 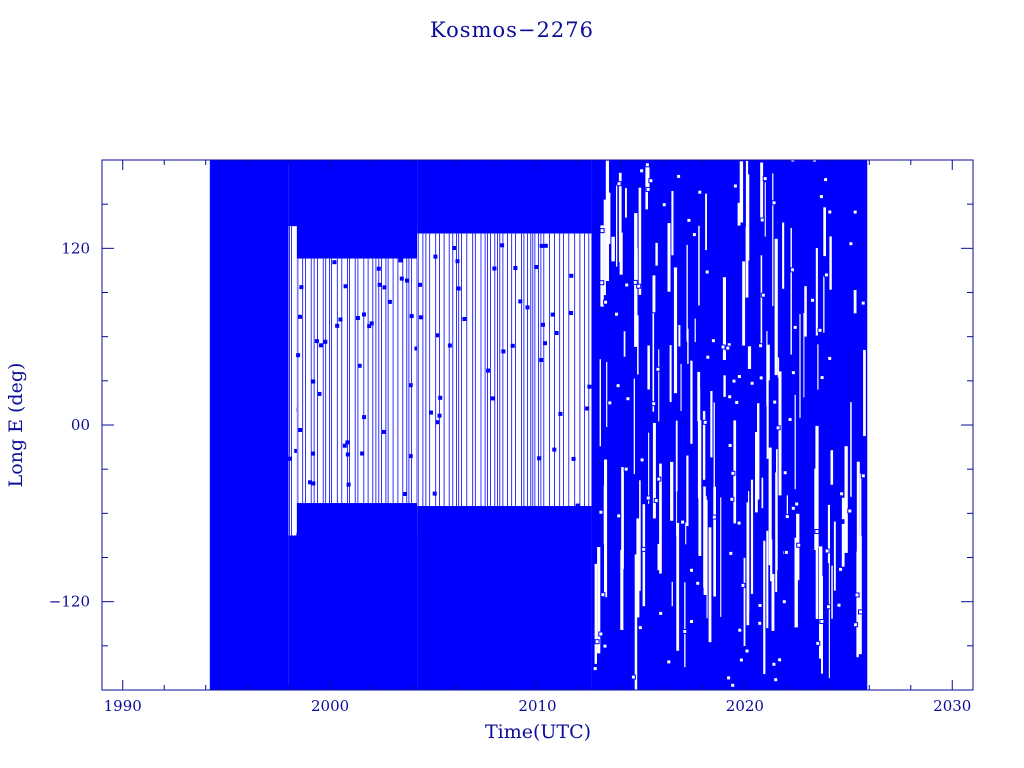 I want to click on x-tick-label: 1990, so click(x=123, y=706).